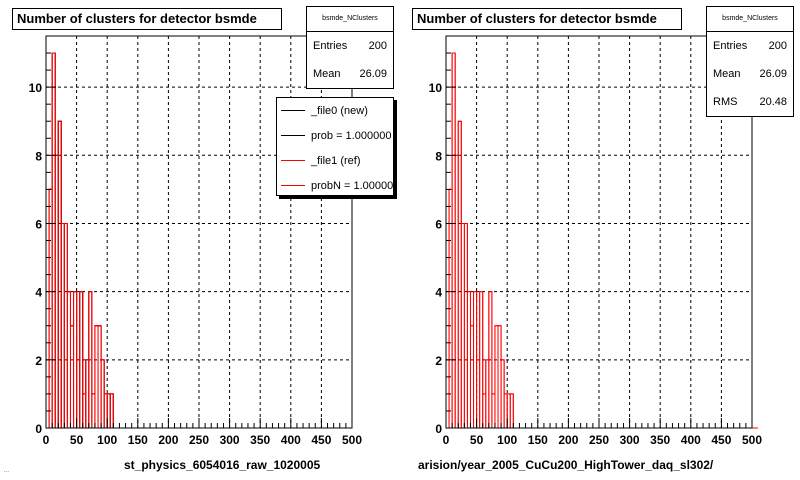  Describe the element at coordinates (725, 102) in the screenshot. I see `right-stats-rms-label: RMS` at that location.